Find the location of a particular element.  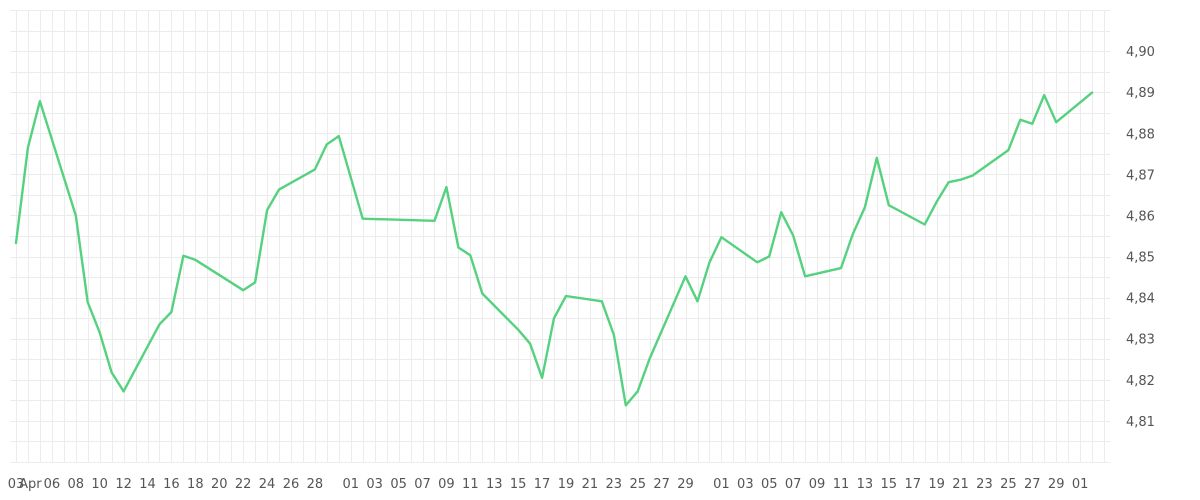

x-tick-label: 08 is located at coordinates (75, 484).